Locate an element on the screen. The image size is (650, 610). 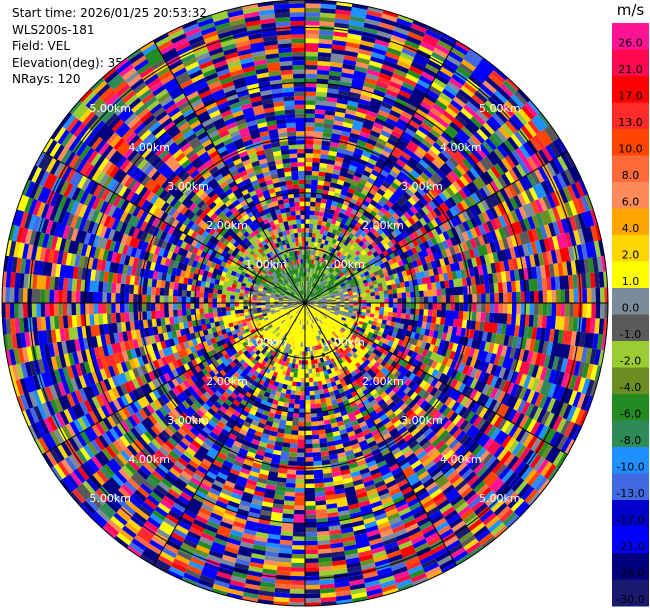
instrument-name: WLS200s-181 is located at coordinates (53, 29).